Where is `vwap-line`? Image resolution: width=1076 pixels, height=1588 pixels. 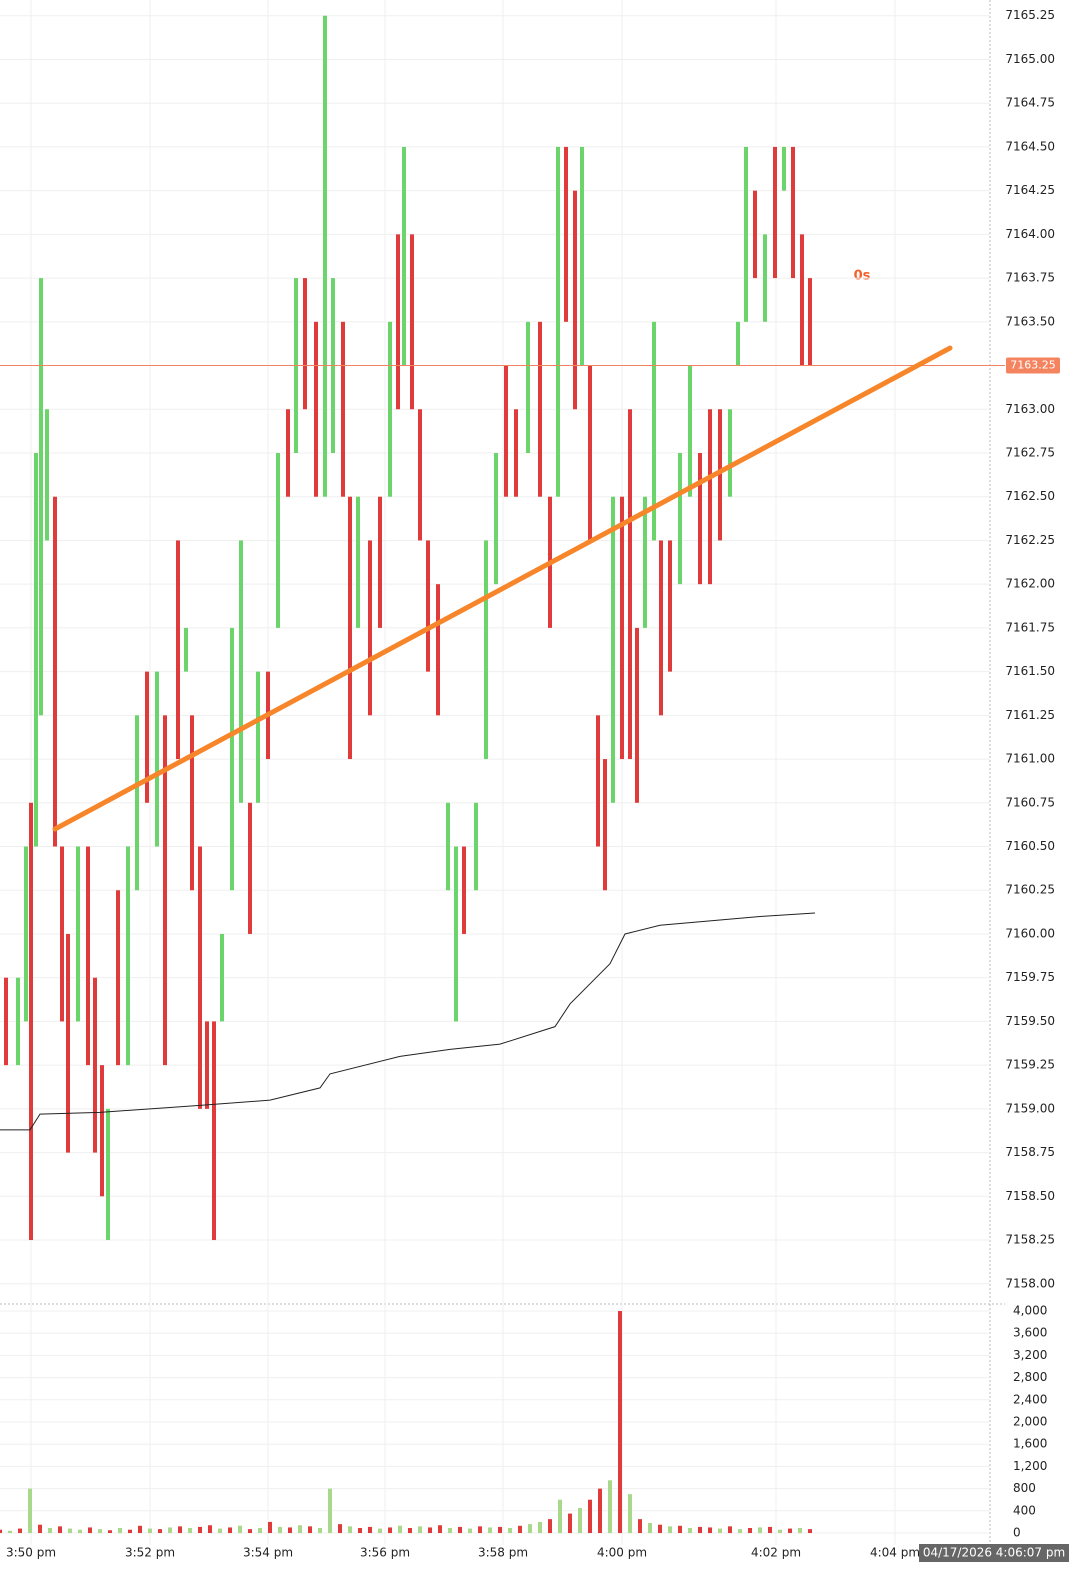 vwap-line is located at coordinates (408, 1021).